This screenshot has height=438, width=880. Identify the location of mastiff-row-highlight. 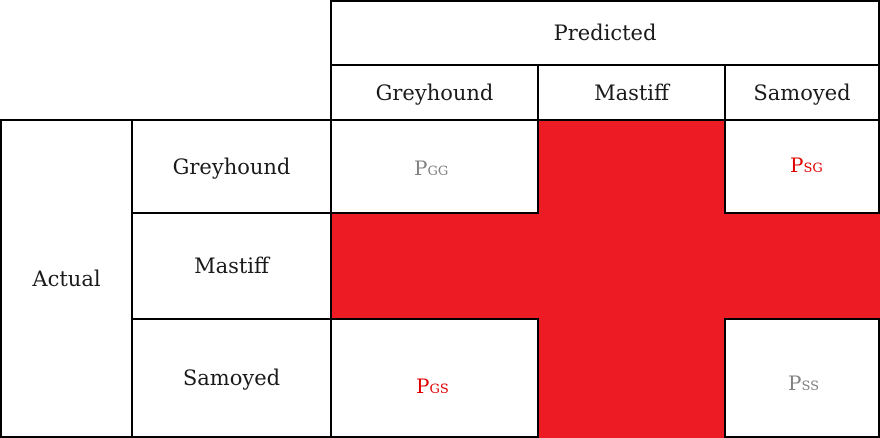
(606, 266).